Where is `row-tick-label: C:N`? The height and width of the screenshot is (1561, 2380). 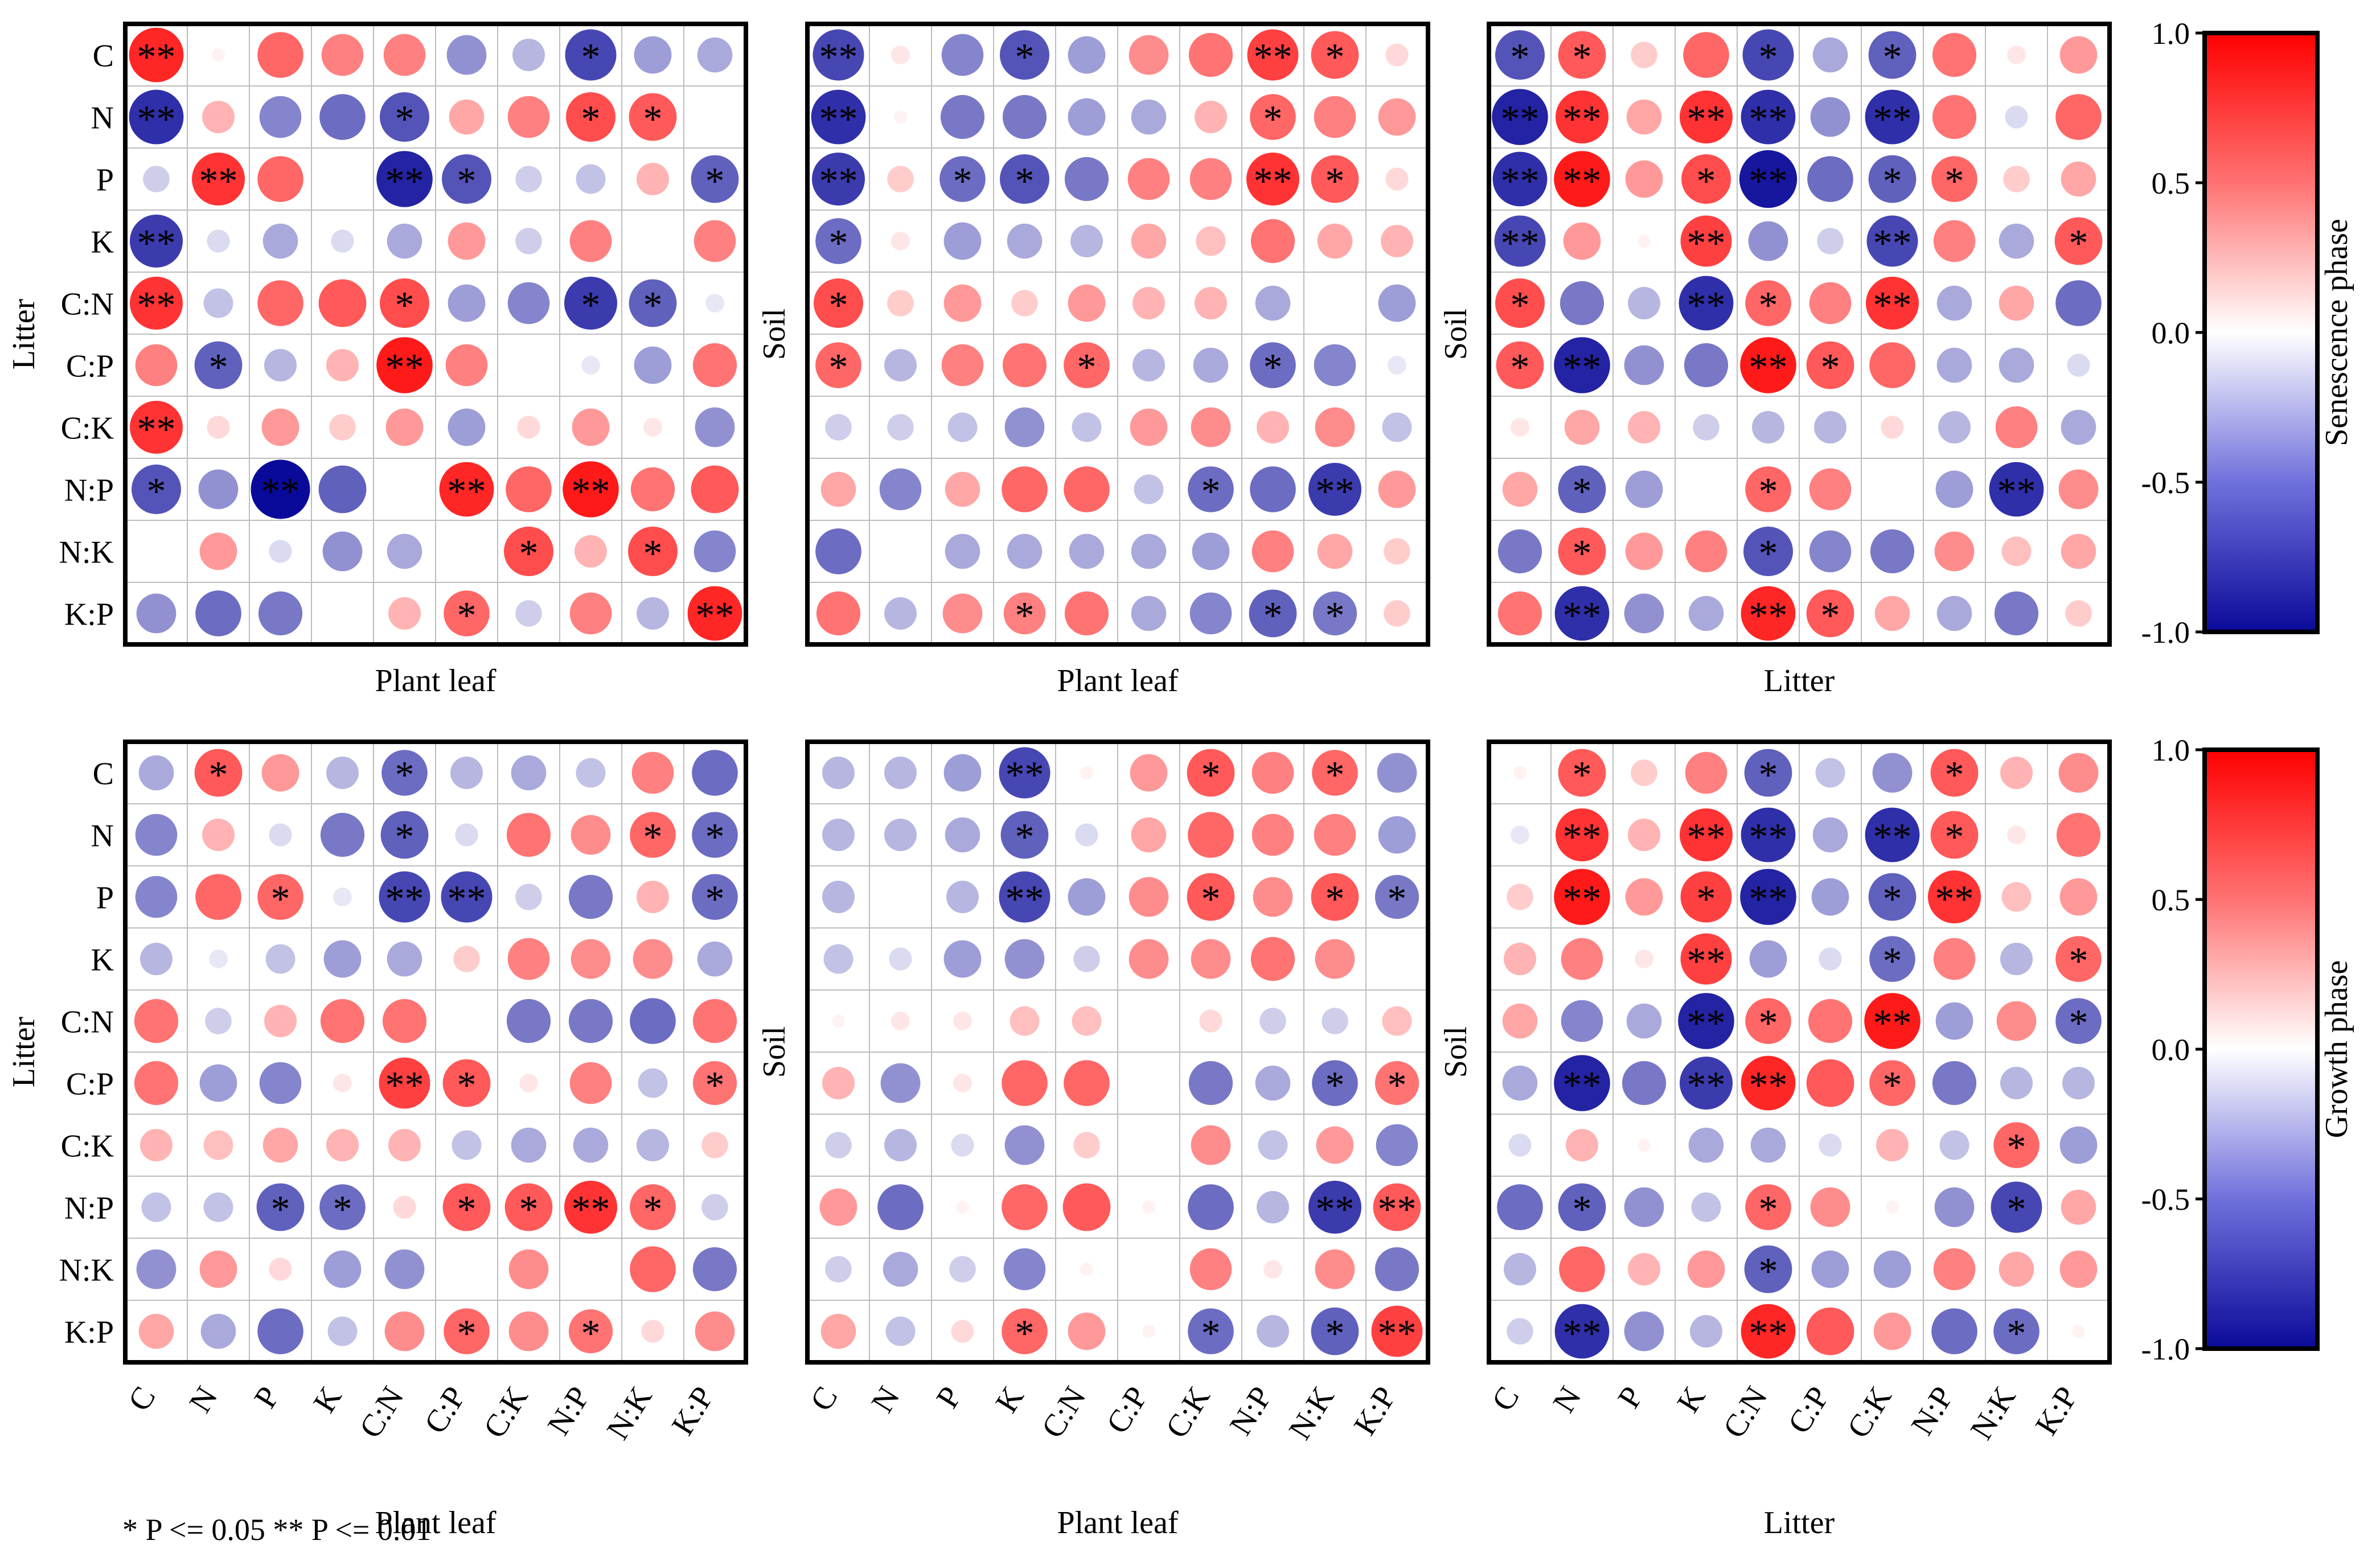
row-tick-label: C:N is located at coordinates (87, 1022).